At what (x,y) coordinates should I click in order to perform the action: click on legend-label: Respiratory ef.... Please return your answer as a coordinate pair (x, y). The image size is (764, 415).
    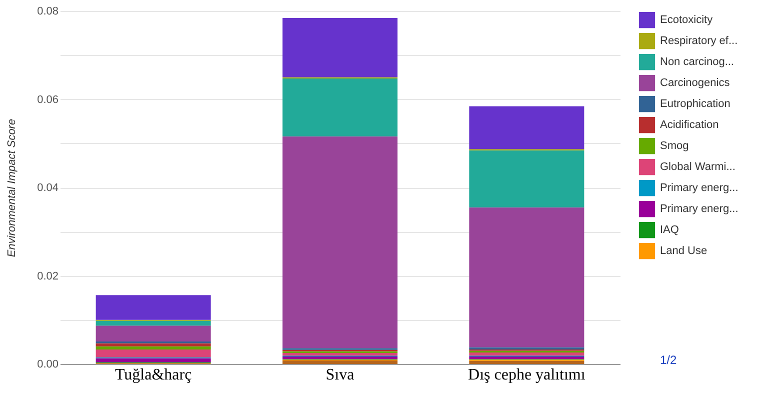
    Looking at the image, I should click on (699, 41).